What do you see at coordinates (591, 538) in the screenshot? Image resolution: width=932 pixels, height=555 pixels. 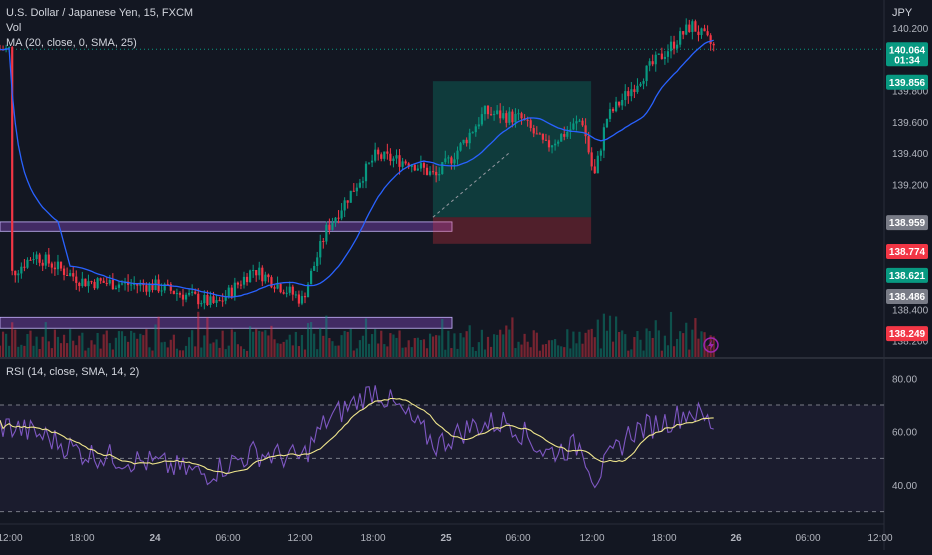 I see `time-tick-label: 12:00` at bounding box center [591, 538].